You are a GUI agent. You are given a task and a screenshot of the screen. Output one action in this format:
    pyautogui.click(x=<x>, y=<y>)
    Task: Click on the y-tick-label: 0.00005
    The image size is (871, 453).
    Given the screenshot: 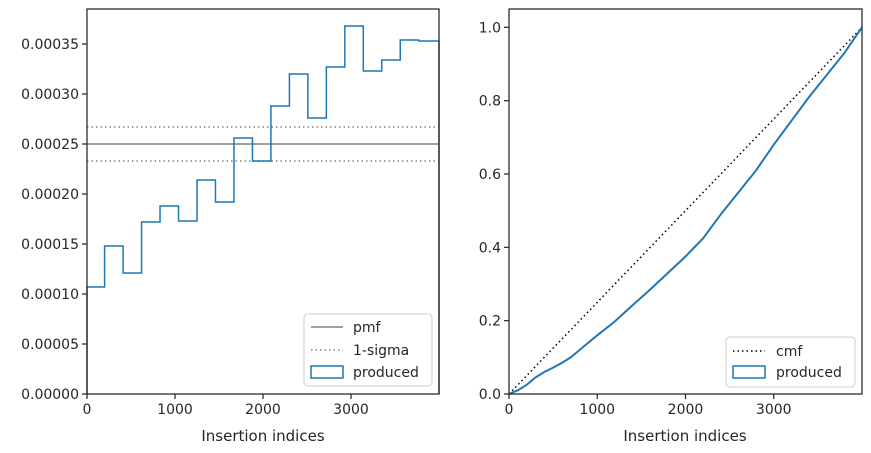 What is the action you would take?
    pyautogui.click(x=50, y=345)
    